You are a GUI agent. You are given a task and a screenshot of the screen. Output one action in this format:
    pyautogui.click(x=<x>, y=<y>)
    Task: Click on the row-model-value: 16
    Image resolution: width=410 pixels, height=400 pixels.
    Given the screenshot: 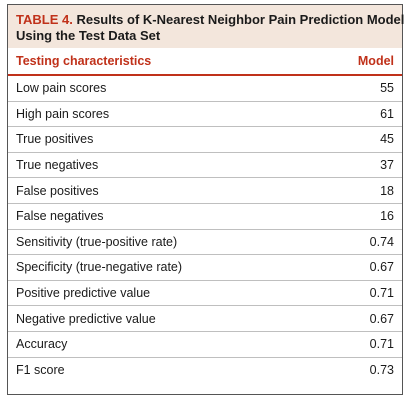 What is the action you would take?
    pyautogui.click(x=387, y=216)
    